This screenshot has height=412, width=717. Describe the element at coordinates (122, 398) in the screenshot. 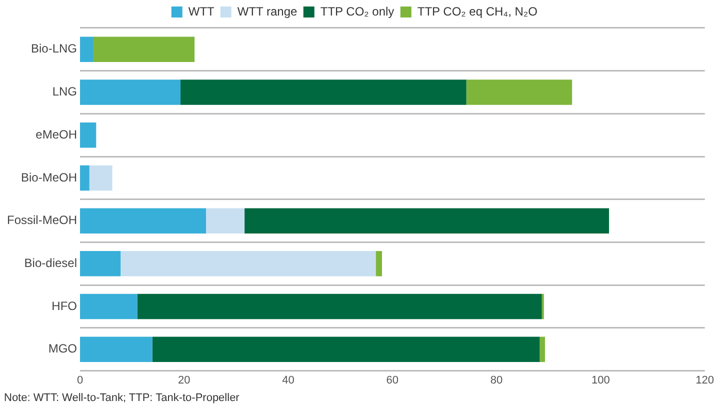

I see `text: Note: WTT: Well-to-Tank; TTP: Tank-to-Propeller` at that location.